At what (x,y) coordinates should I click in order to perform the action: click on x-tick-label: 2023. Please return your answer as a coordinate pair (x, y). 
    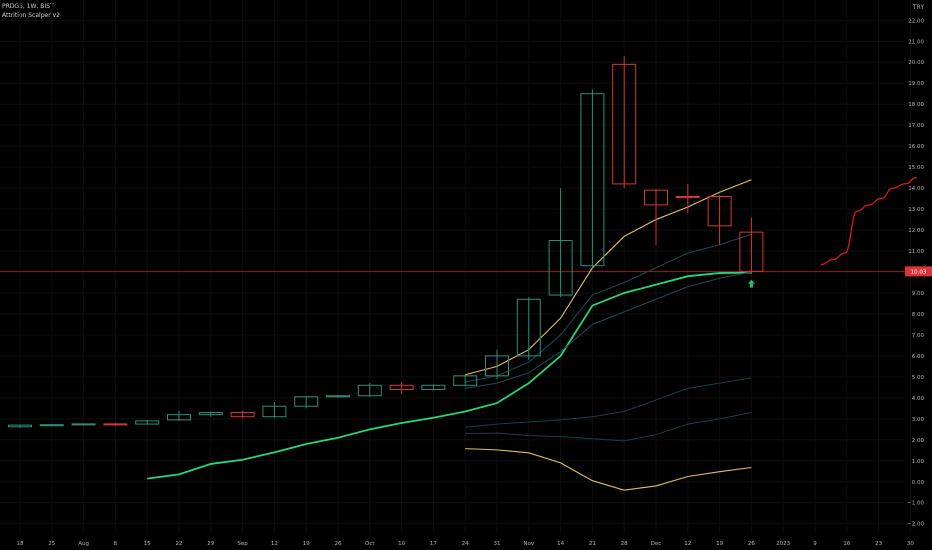
    Looking at the image, I should click on (783, 544).